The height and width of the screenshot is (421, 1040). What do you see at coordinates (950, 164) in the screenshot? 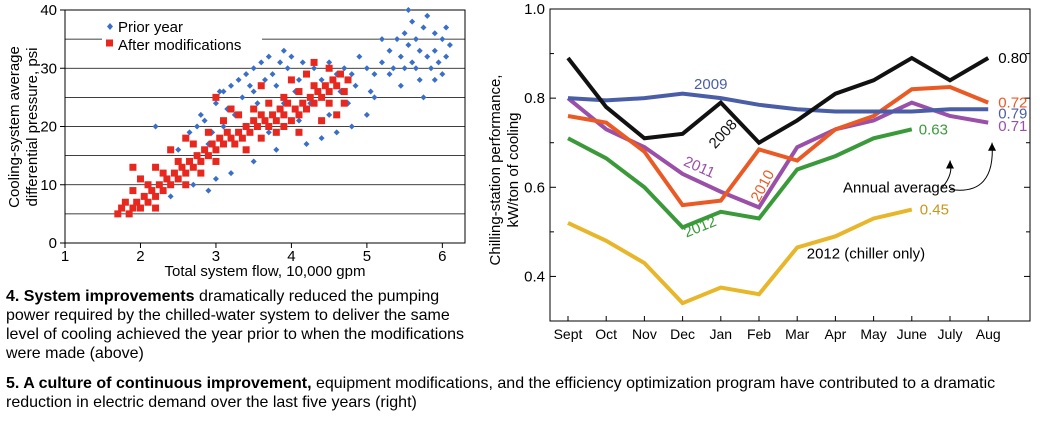
I see `annual-averages-arrowhead-left` at bounding box center [950, 164].